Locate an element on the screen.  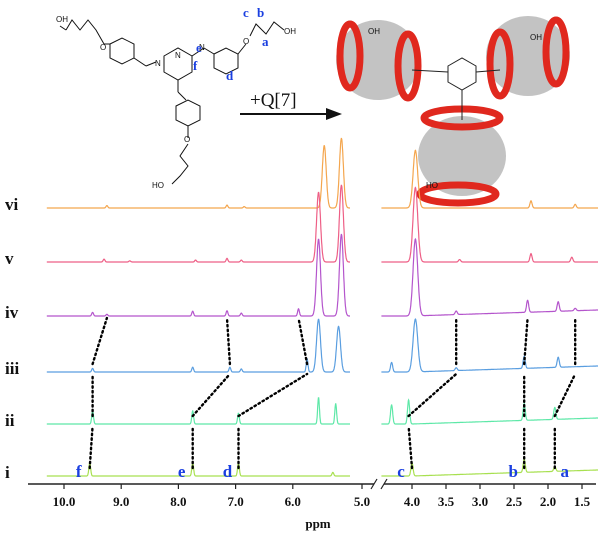
site-labels: a b c d e f is located at coordinates (231, 44).